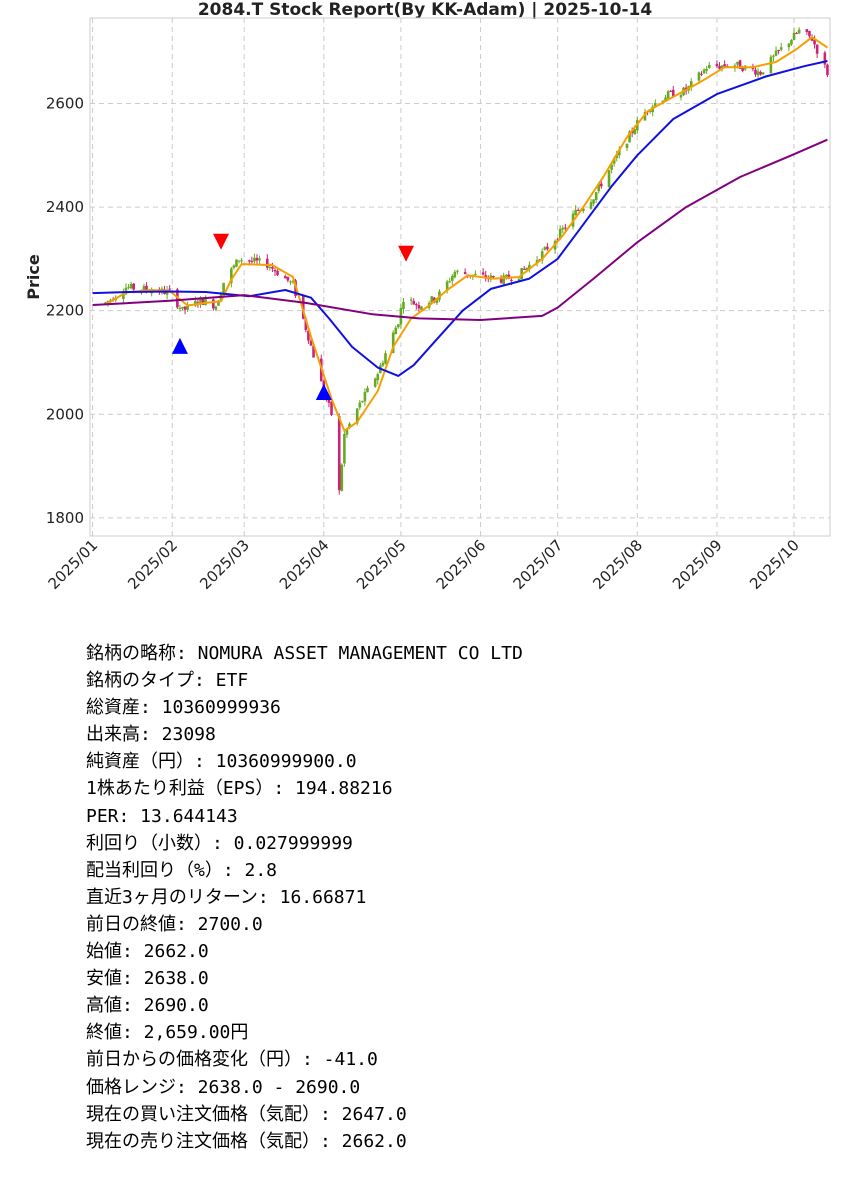 This screenshot has width=849, height=1200. I want to click on info-row: 始値: 2662.0, so click(147, 952).